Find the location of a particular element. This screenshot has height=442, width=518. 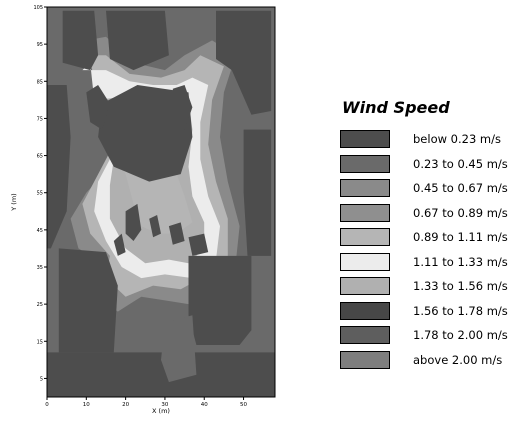

legend-label: 0.23 to 0.45 m/s is located at coordinates (460, 163).